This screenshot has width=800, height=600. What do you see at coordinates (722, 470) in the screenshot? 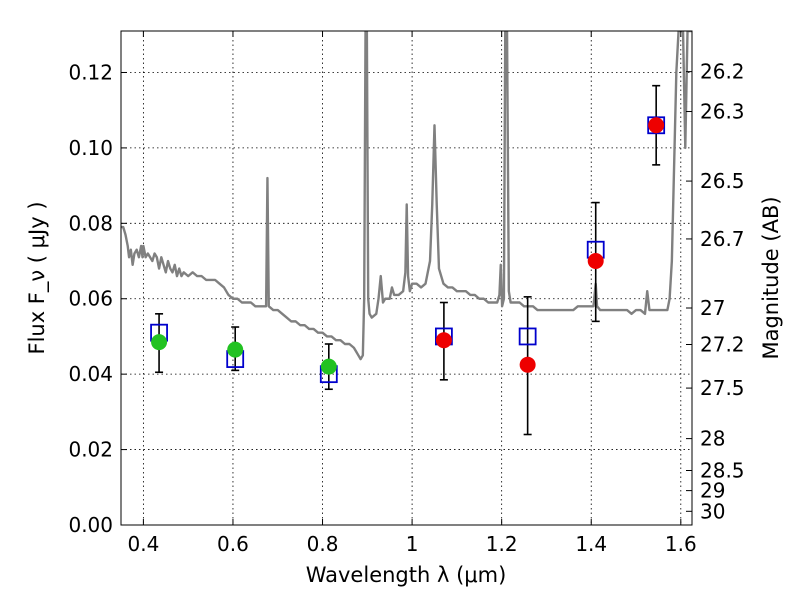
I see `right-tick-label: 28.5` at bounding box center [722, 470].